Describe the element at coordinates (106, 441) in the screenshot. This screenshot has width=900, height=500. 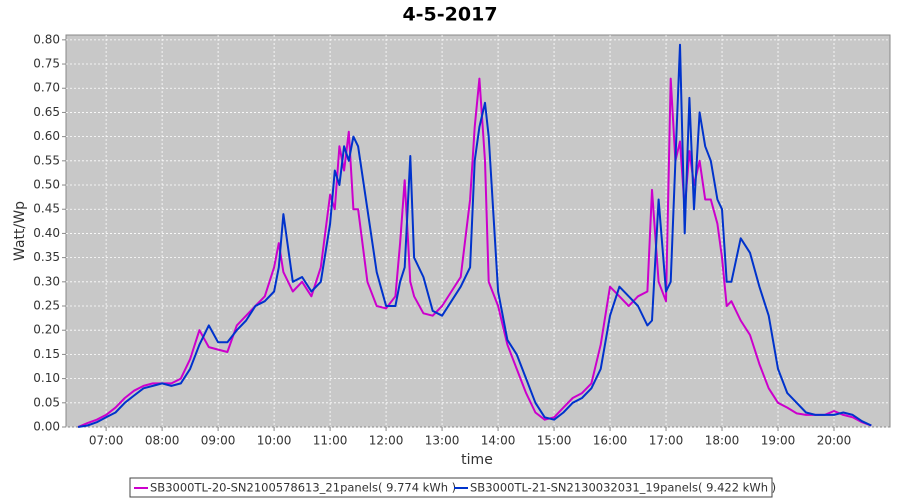
I see `x-tick-label: 07:00` at that location.